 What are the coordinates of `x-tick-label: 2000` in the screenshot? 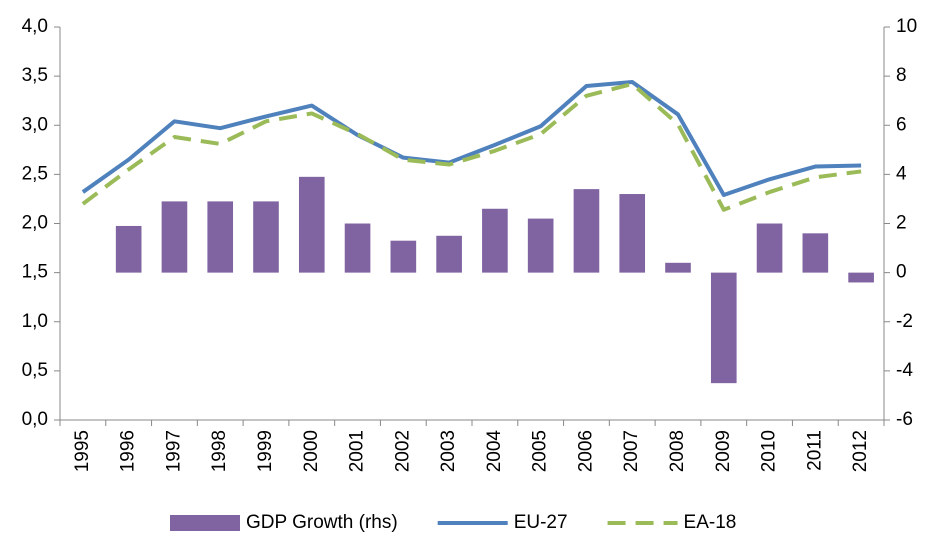 It's located at (311, 451).